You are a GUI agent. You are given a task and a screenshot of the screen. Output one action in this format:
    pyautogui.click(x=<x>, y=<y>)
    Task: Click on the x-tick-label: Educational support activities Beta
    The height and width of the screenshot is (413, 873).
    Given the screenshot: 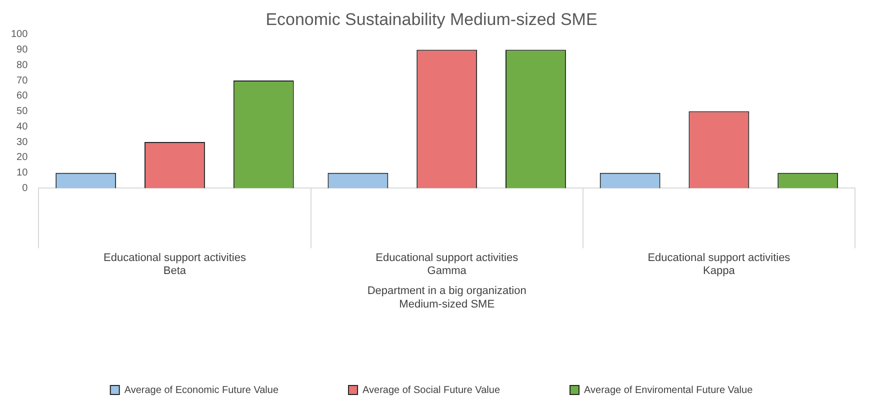 What is the action you would take?
    pyautogui.click(x=175, y=265)
    